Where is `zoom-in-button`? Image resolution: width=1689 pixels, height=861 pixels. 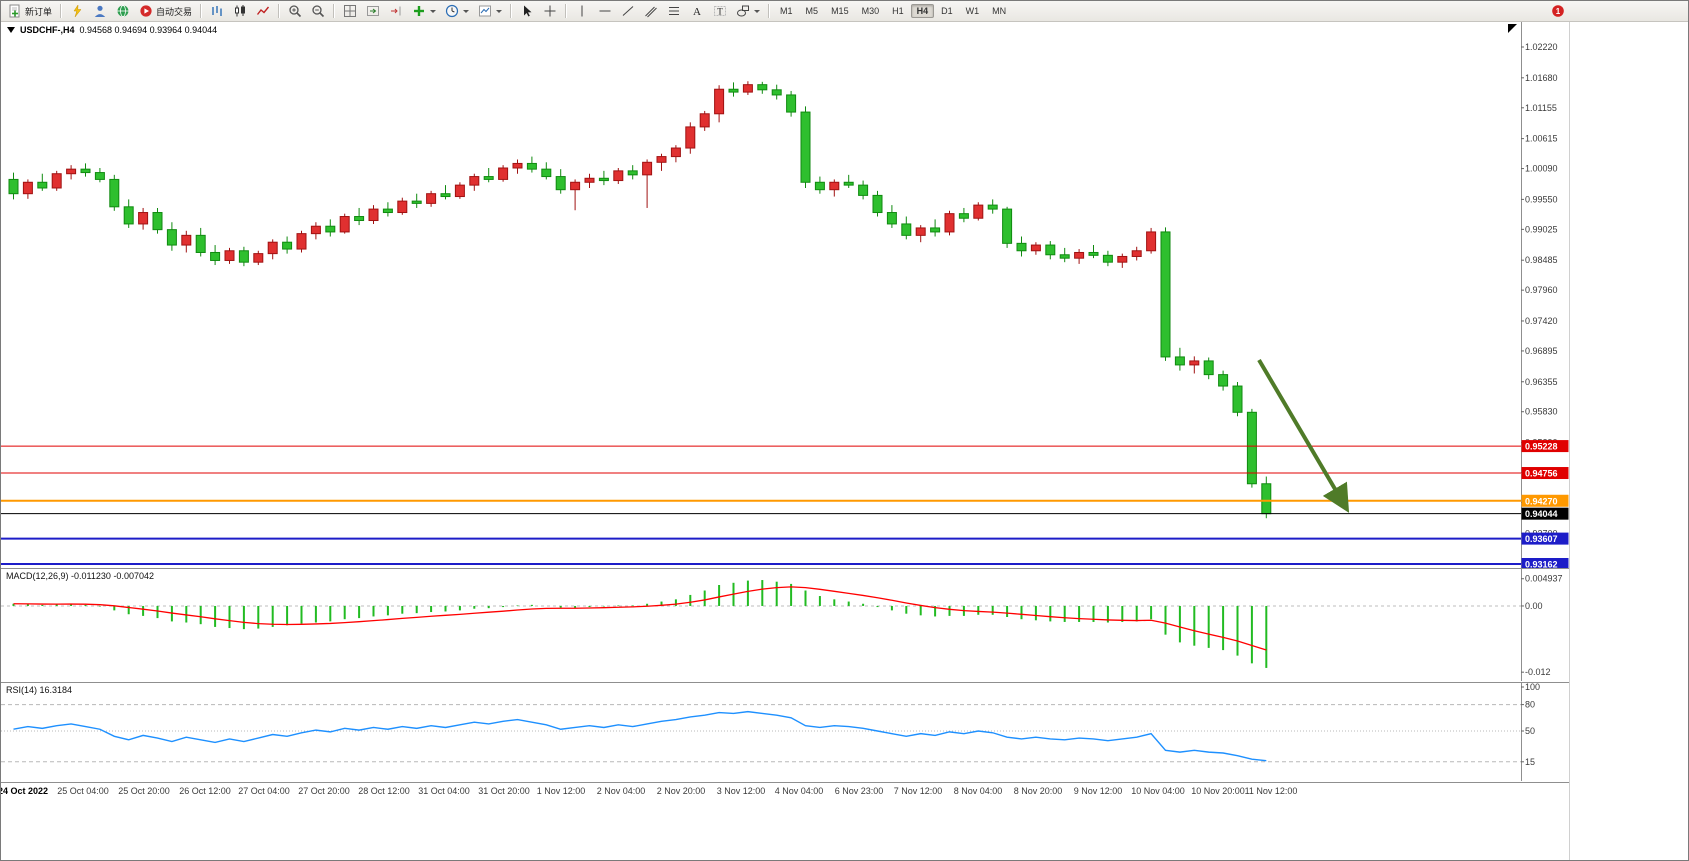
zoom-in-button is located at coordinates (295, 11).